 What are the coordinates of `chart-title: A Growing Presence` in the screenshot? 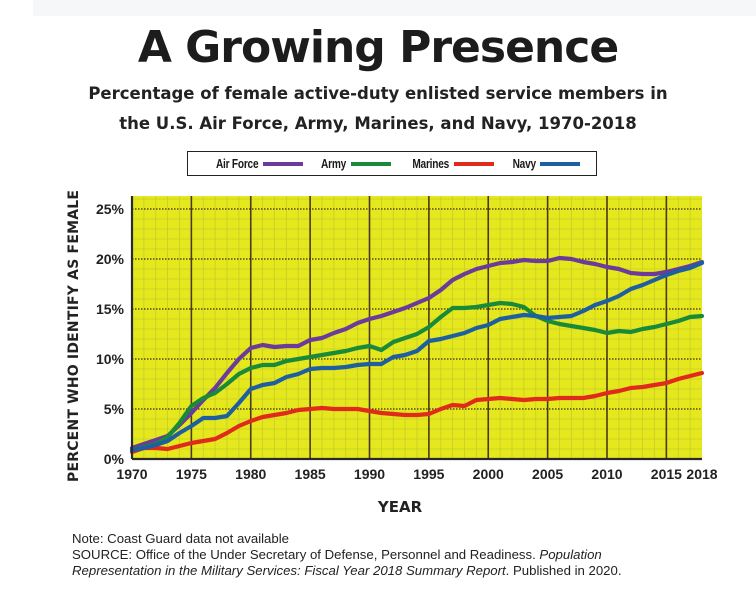 It's located at (378, 47).